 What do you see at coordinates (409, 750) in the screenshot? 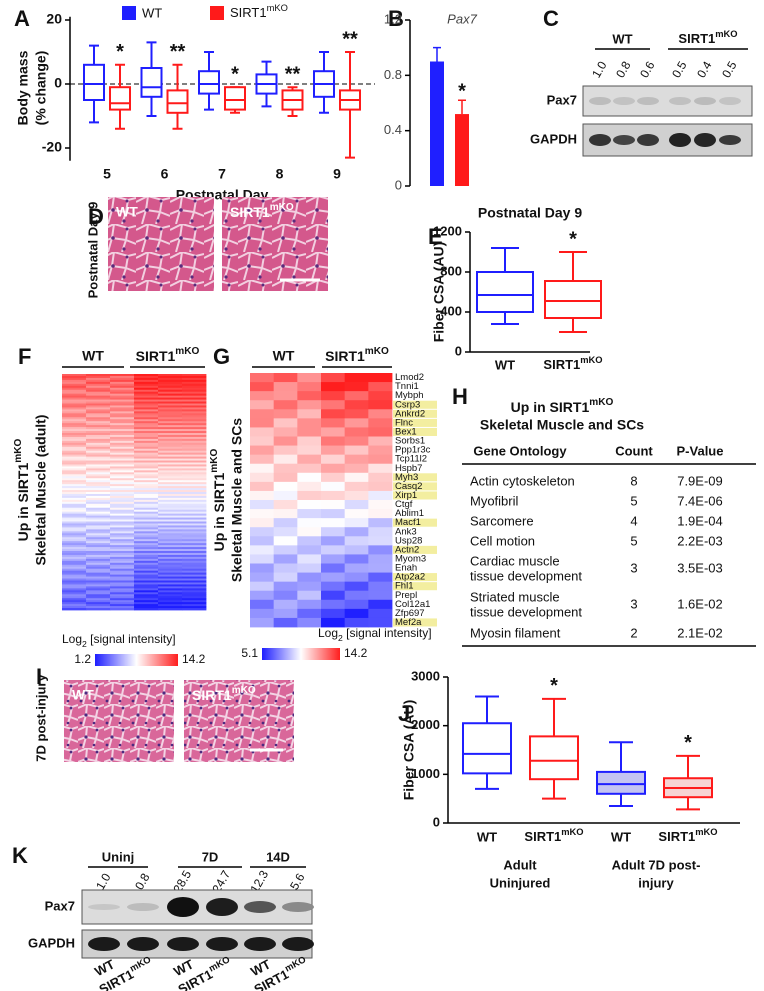
I see `y-axis-label: Fiber CSA (AU)` at bounding box center [409, 750].